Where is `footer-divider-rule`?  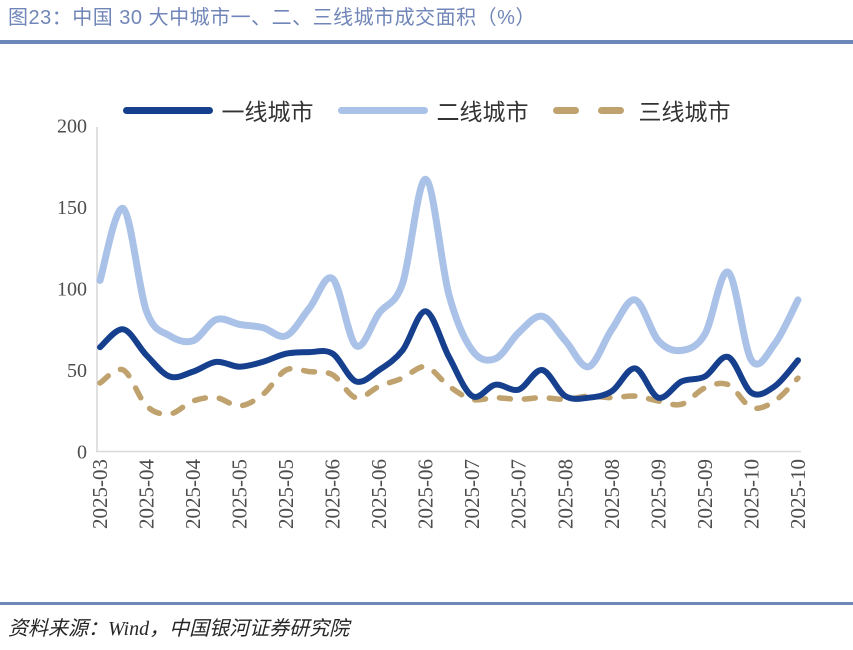
footer-divider-rule is located at coordinates (426, 603).